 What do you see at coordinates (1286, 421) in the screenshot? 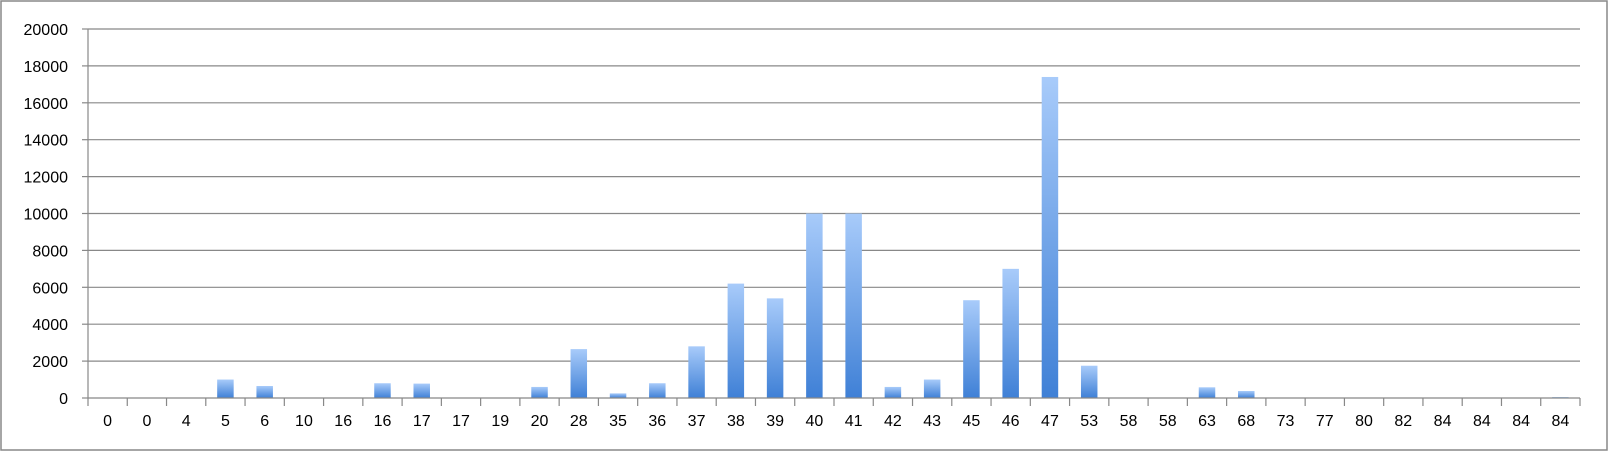
I see `x-tick-label: 73` at bounding box center [1286, 421].